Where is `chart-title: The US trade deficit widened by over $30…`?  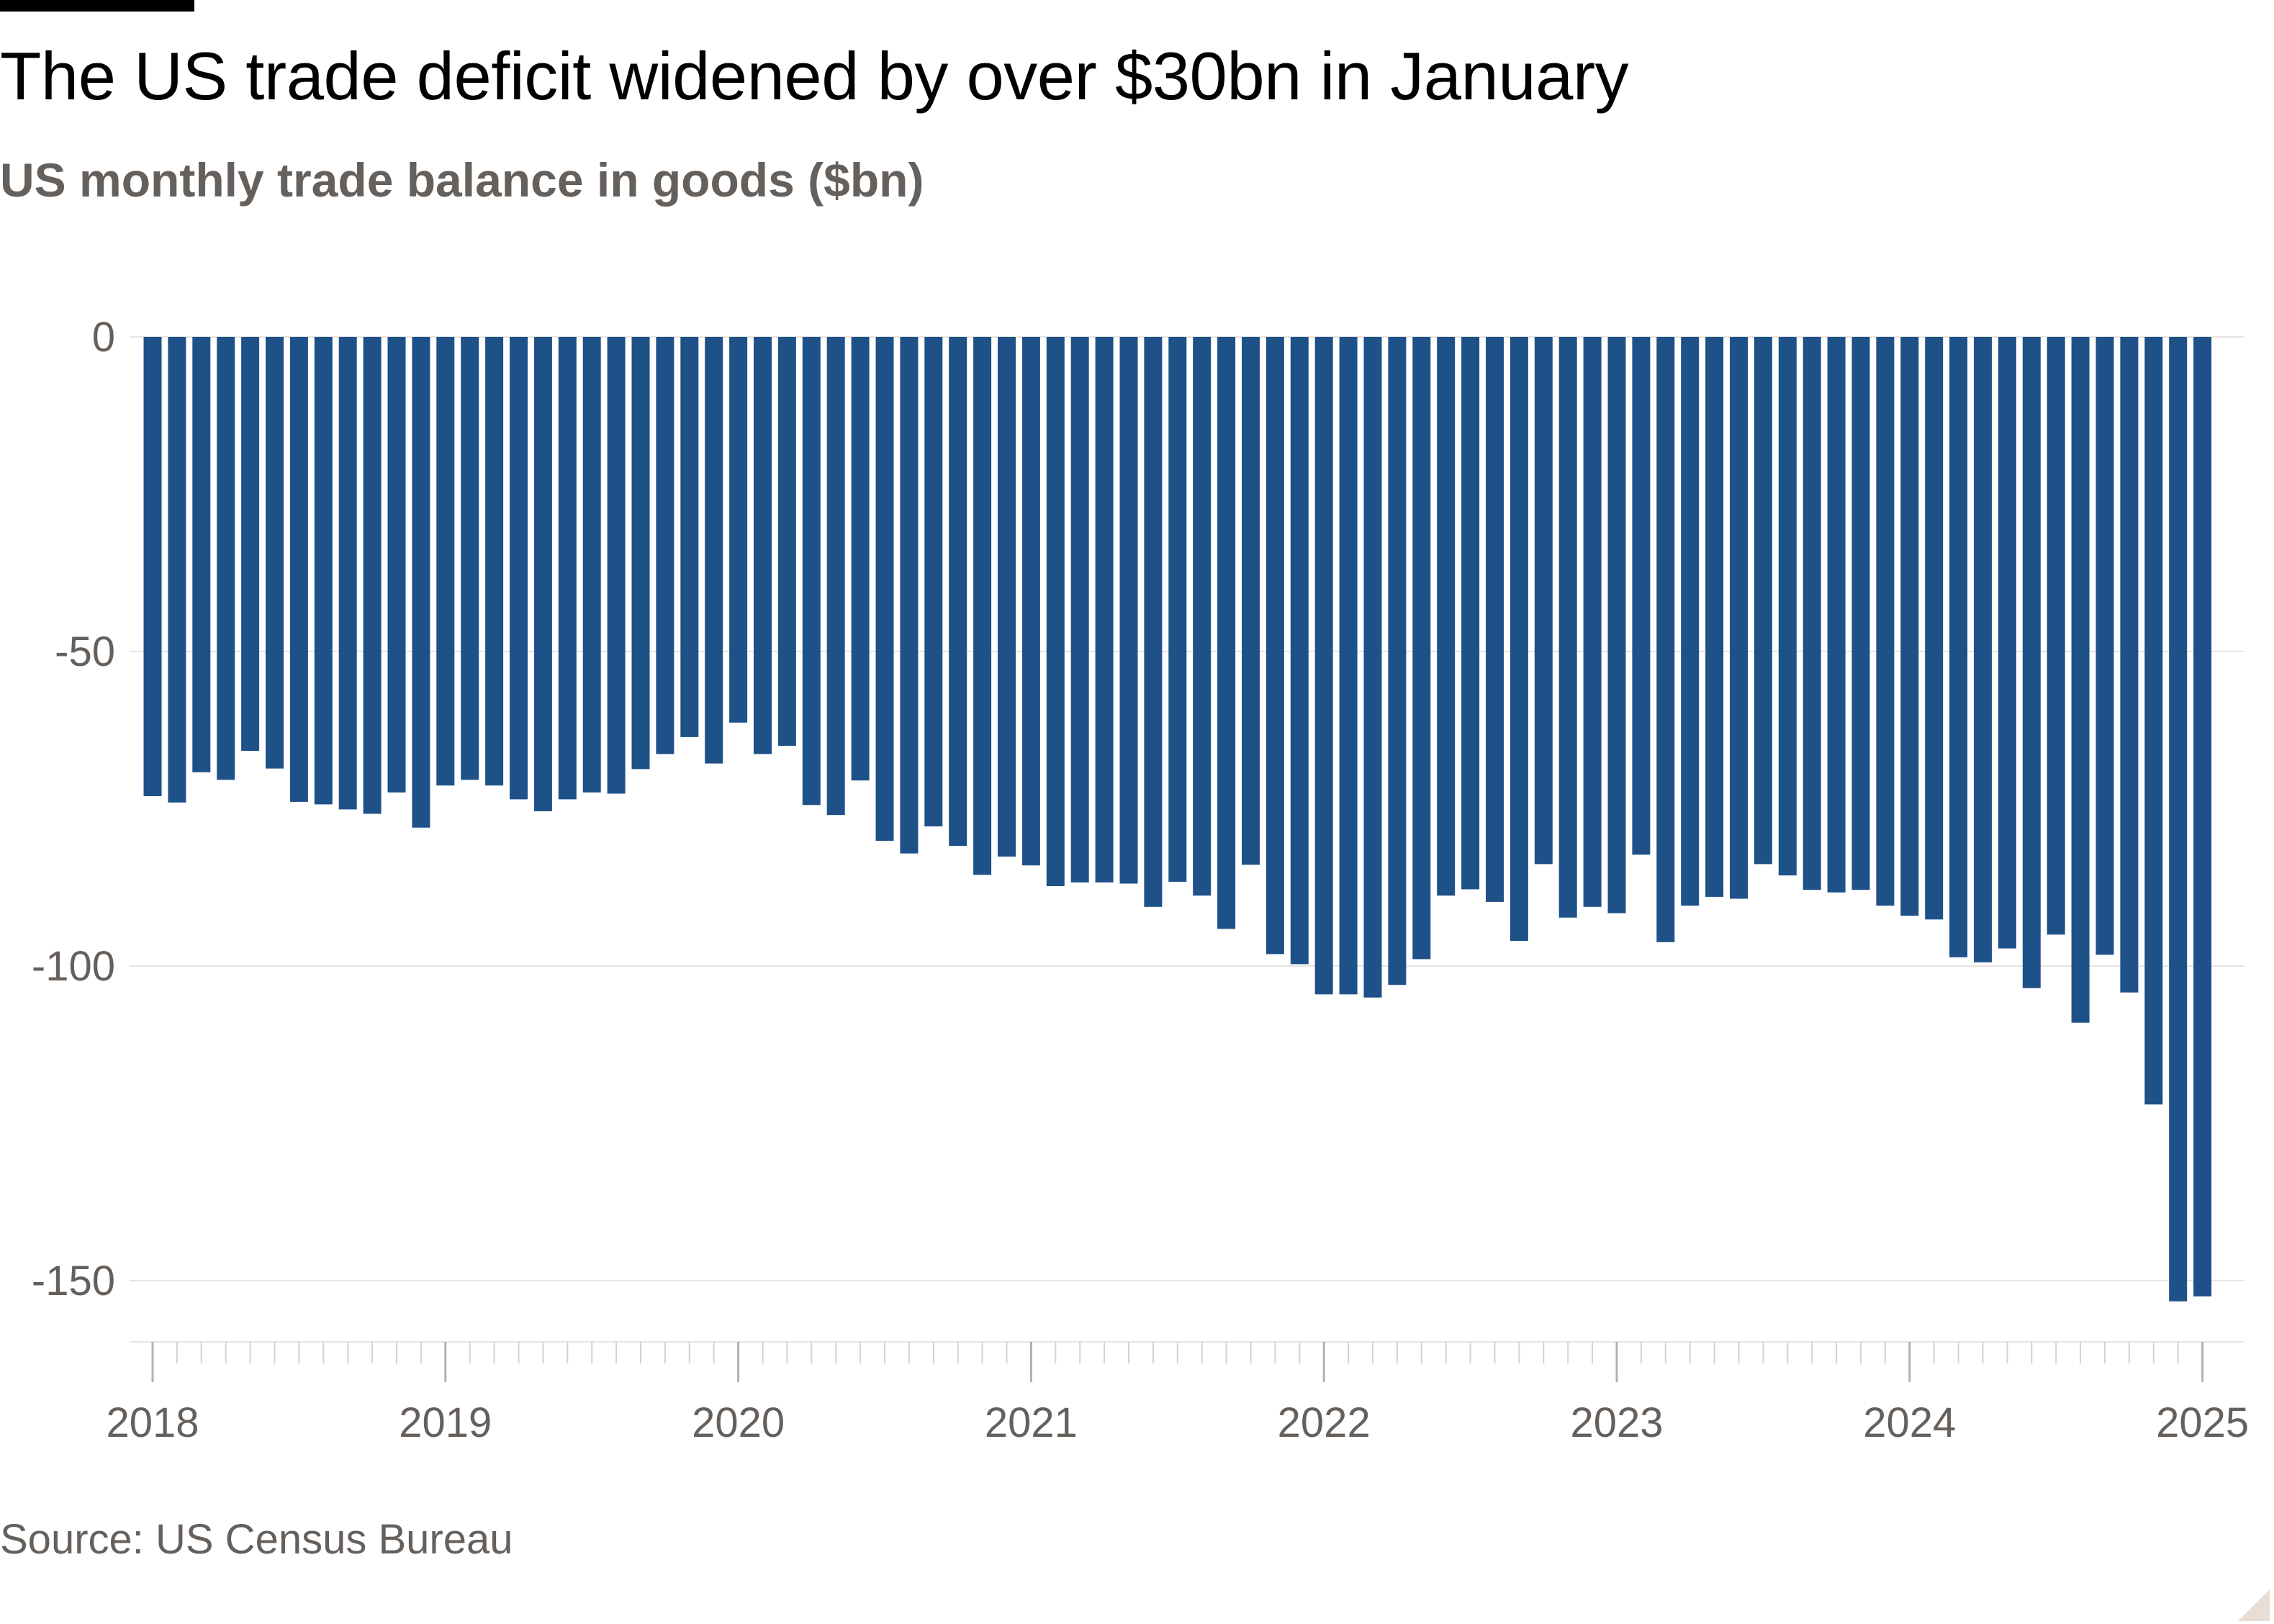
chart-title: The US trade deficit widened by over $30… is located at coordinates (814, 76).